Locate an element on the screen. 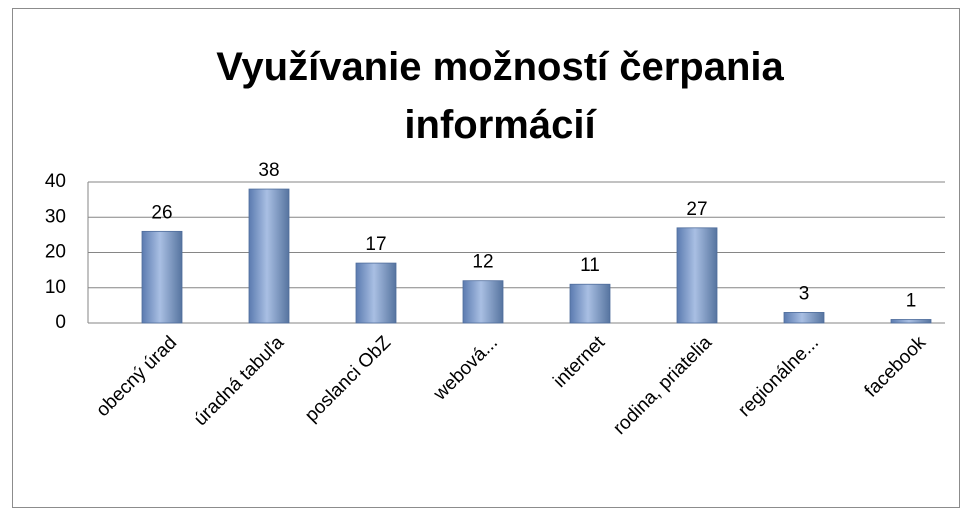 The width and height of the screenshot is (967, 515). value-label: 38 is located at coordinates (268, 170).